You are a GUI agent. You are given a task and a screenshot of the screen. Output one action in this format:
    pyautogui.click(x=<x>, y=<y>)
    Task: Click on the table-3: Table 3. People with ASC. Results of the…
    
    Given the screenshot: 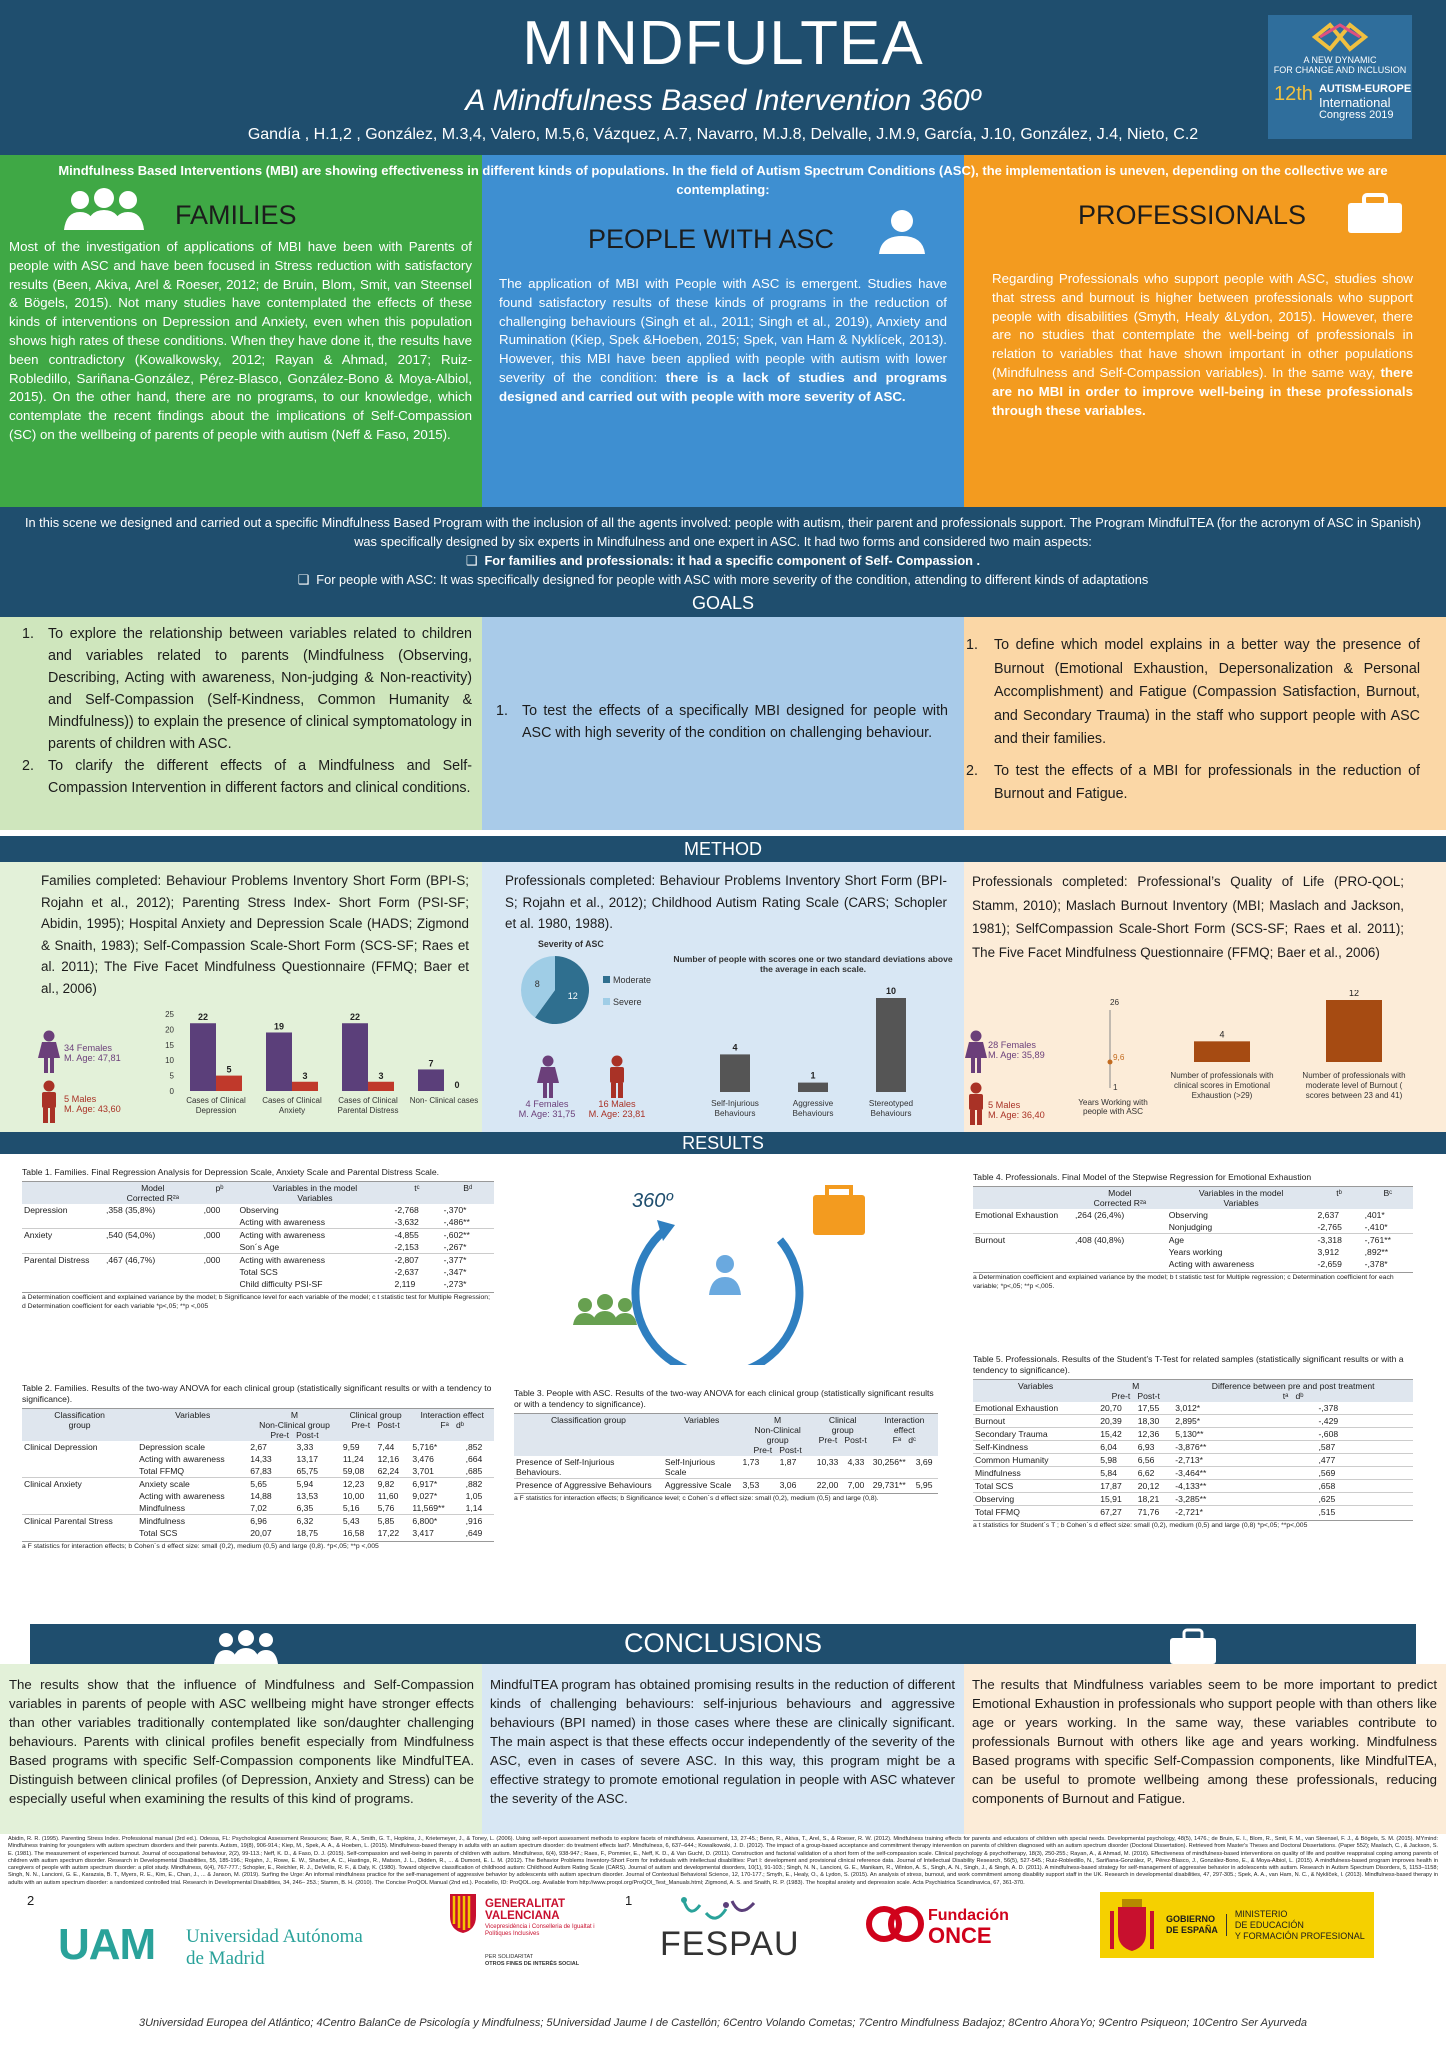 What is the action you would take?
    pyautogui.click(x=726, y=1445)
    